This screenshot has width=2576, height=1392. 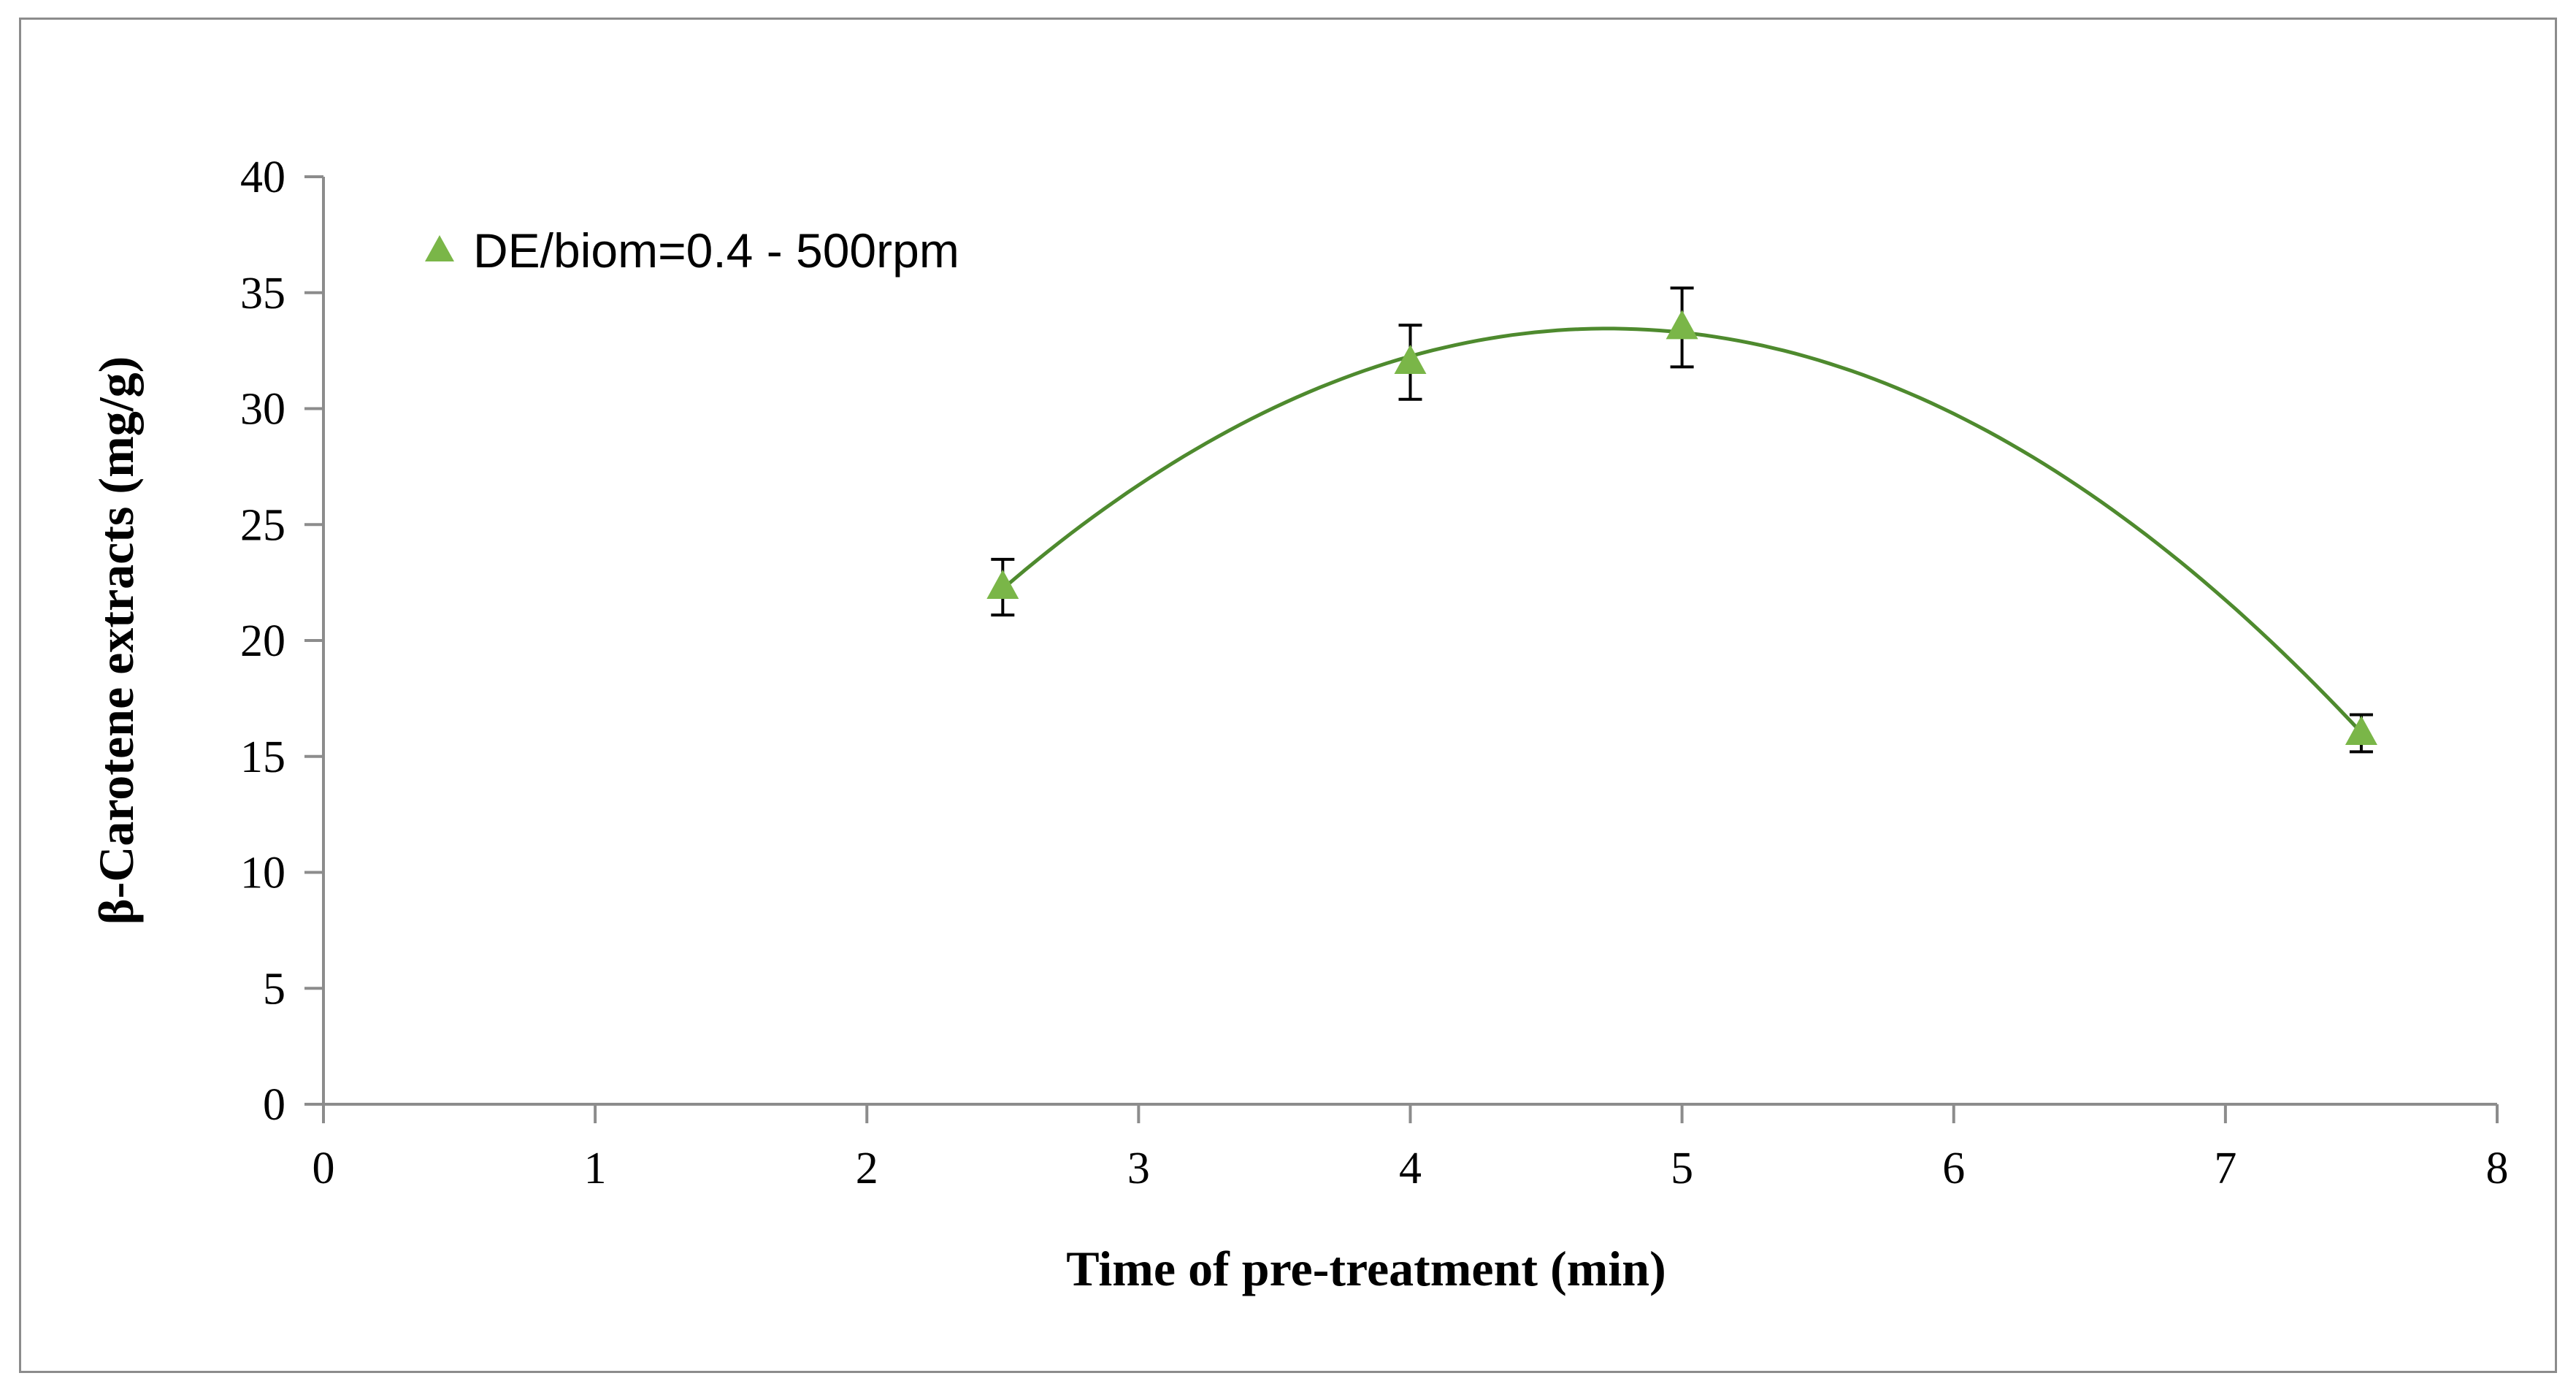 What do you see at coordinates (274, 1105) in the screenshot?
I see `y-tick-label: 0` at bounding box center [274, 1105].